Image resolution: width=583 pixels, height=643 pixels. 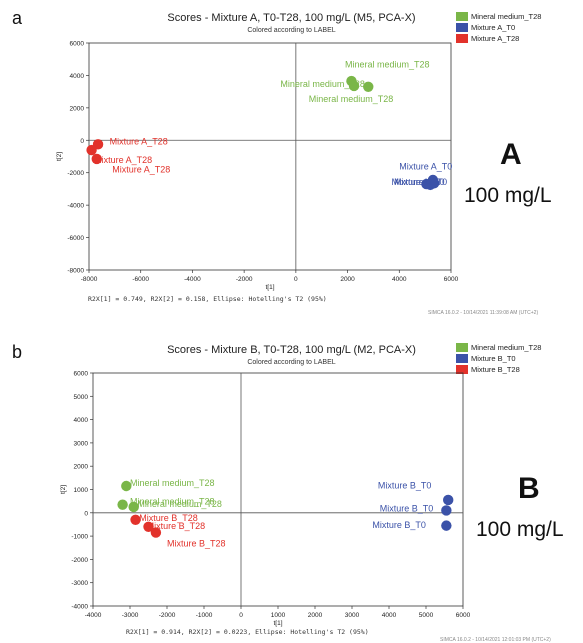 I want to click on y-tick-label: -3000, so click(x=79, y=583).